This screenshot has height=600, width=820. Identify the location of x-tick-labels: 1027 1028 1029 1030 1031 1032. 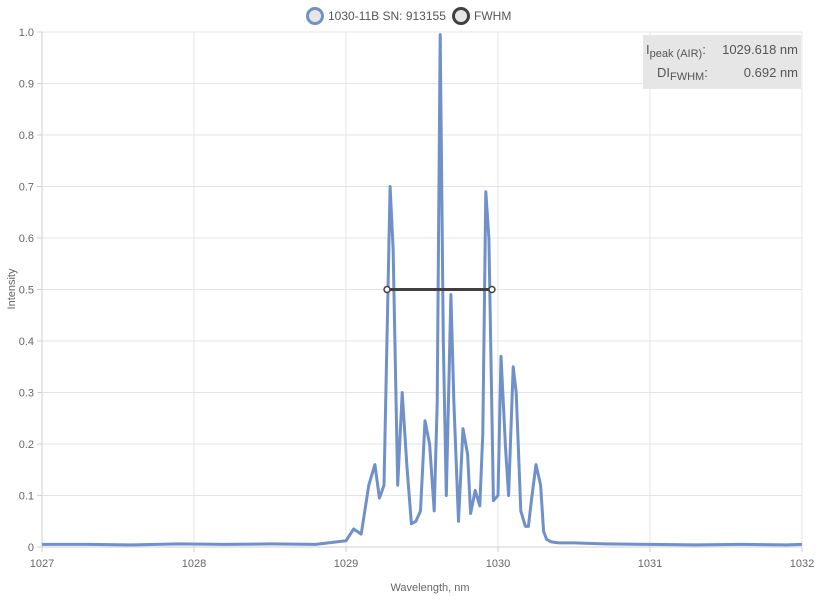
(422, 564).